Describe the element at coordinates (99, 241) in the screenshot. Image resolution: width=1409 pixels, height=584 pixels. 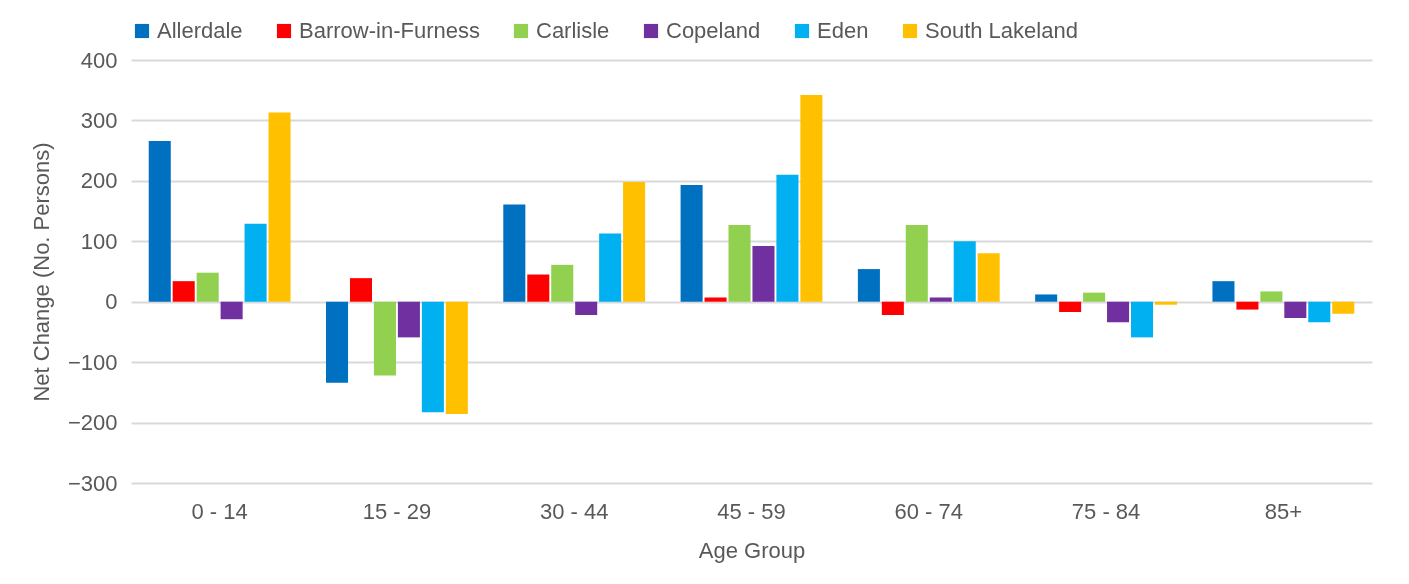
I see `y-tick-label: 100` at that location.